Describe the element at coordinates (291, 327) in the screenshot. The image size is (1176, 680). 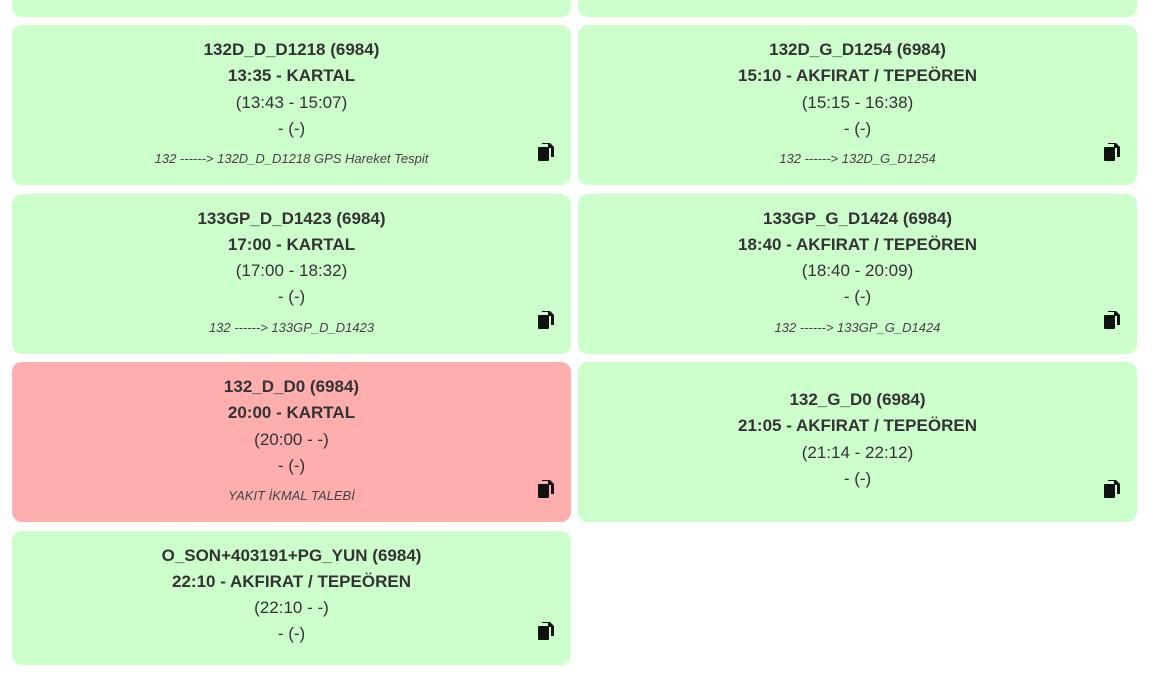
I see `trip-note: 132 ------> 133GP_D_D1423` at that location.